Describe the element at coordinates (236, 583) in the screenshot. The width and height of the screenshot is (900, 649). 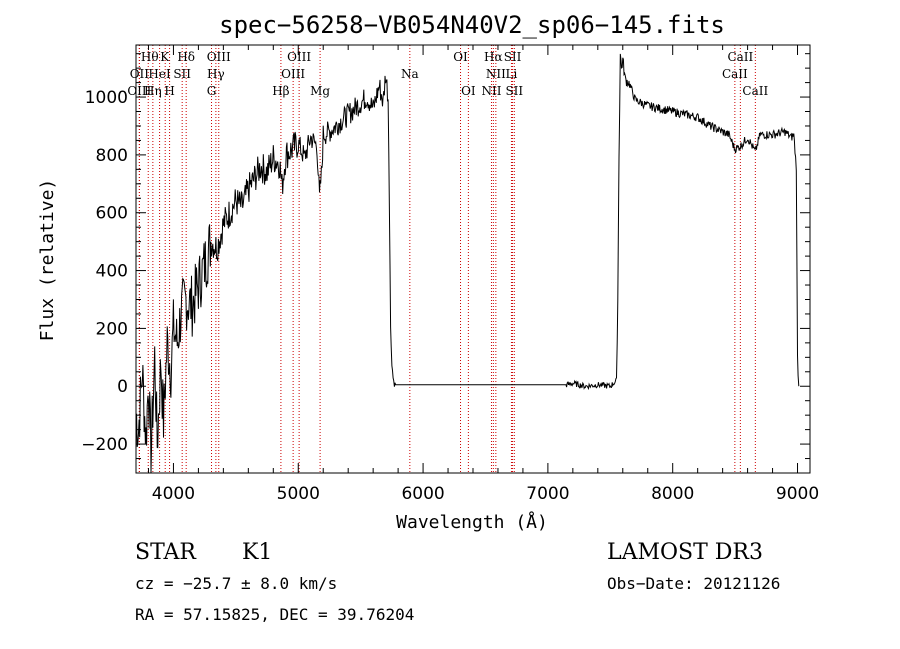
I see `cz-value: cz = −25.7 ± 8.0 km/s` at that location.